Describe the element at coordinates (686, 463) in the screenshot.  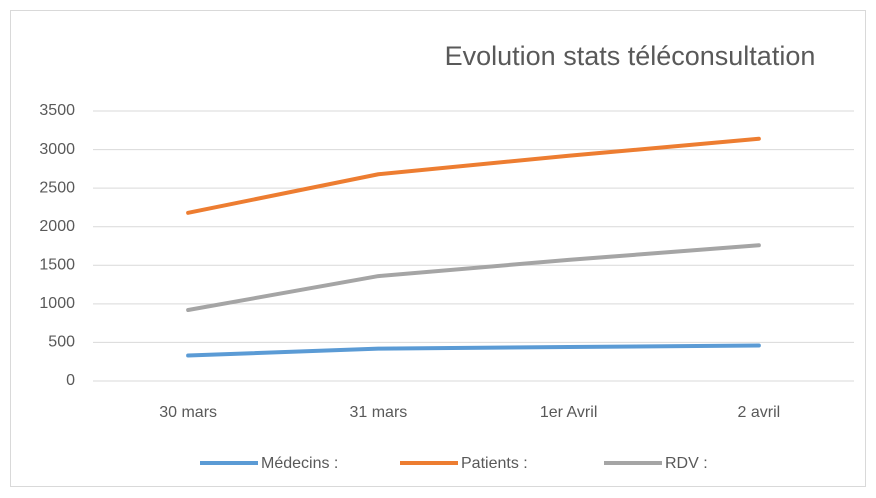
I see `legend-label: RDV :` at that location.